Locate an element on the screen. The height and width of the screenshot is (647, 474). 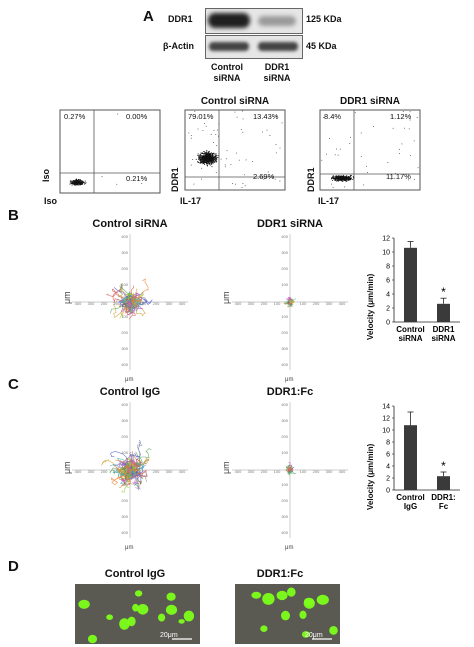
d-ddr1fc-micrograph is located at coordinates (287, 614).